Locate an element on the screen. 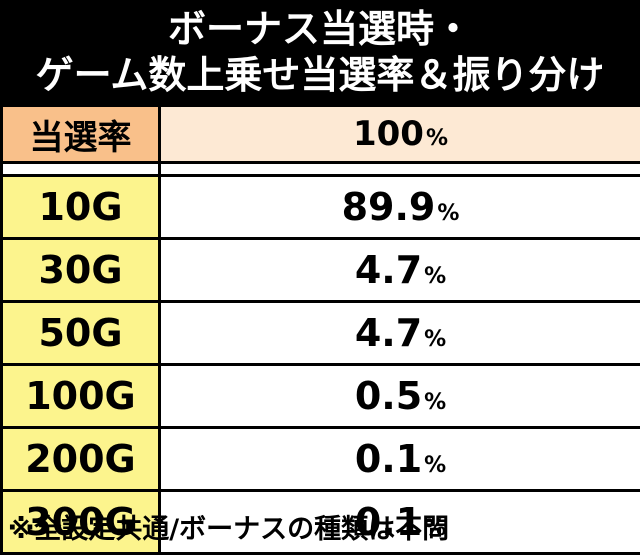 The image size is (640, 556). win-rate-value-cell: 100% is located at coordinates (399, 134).